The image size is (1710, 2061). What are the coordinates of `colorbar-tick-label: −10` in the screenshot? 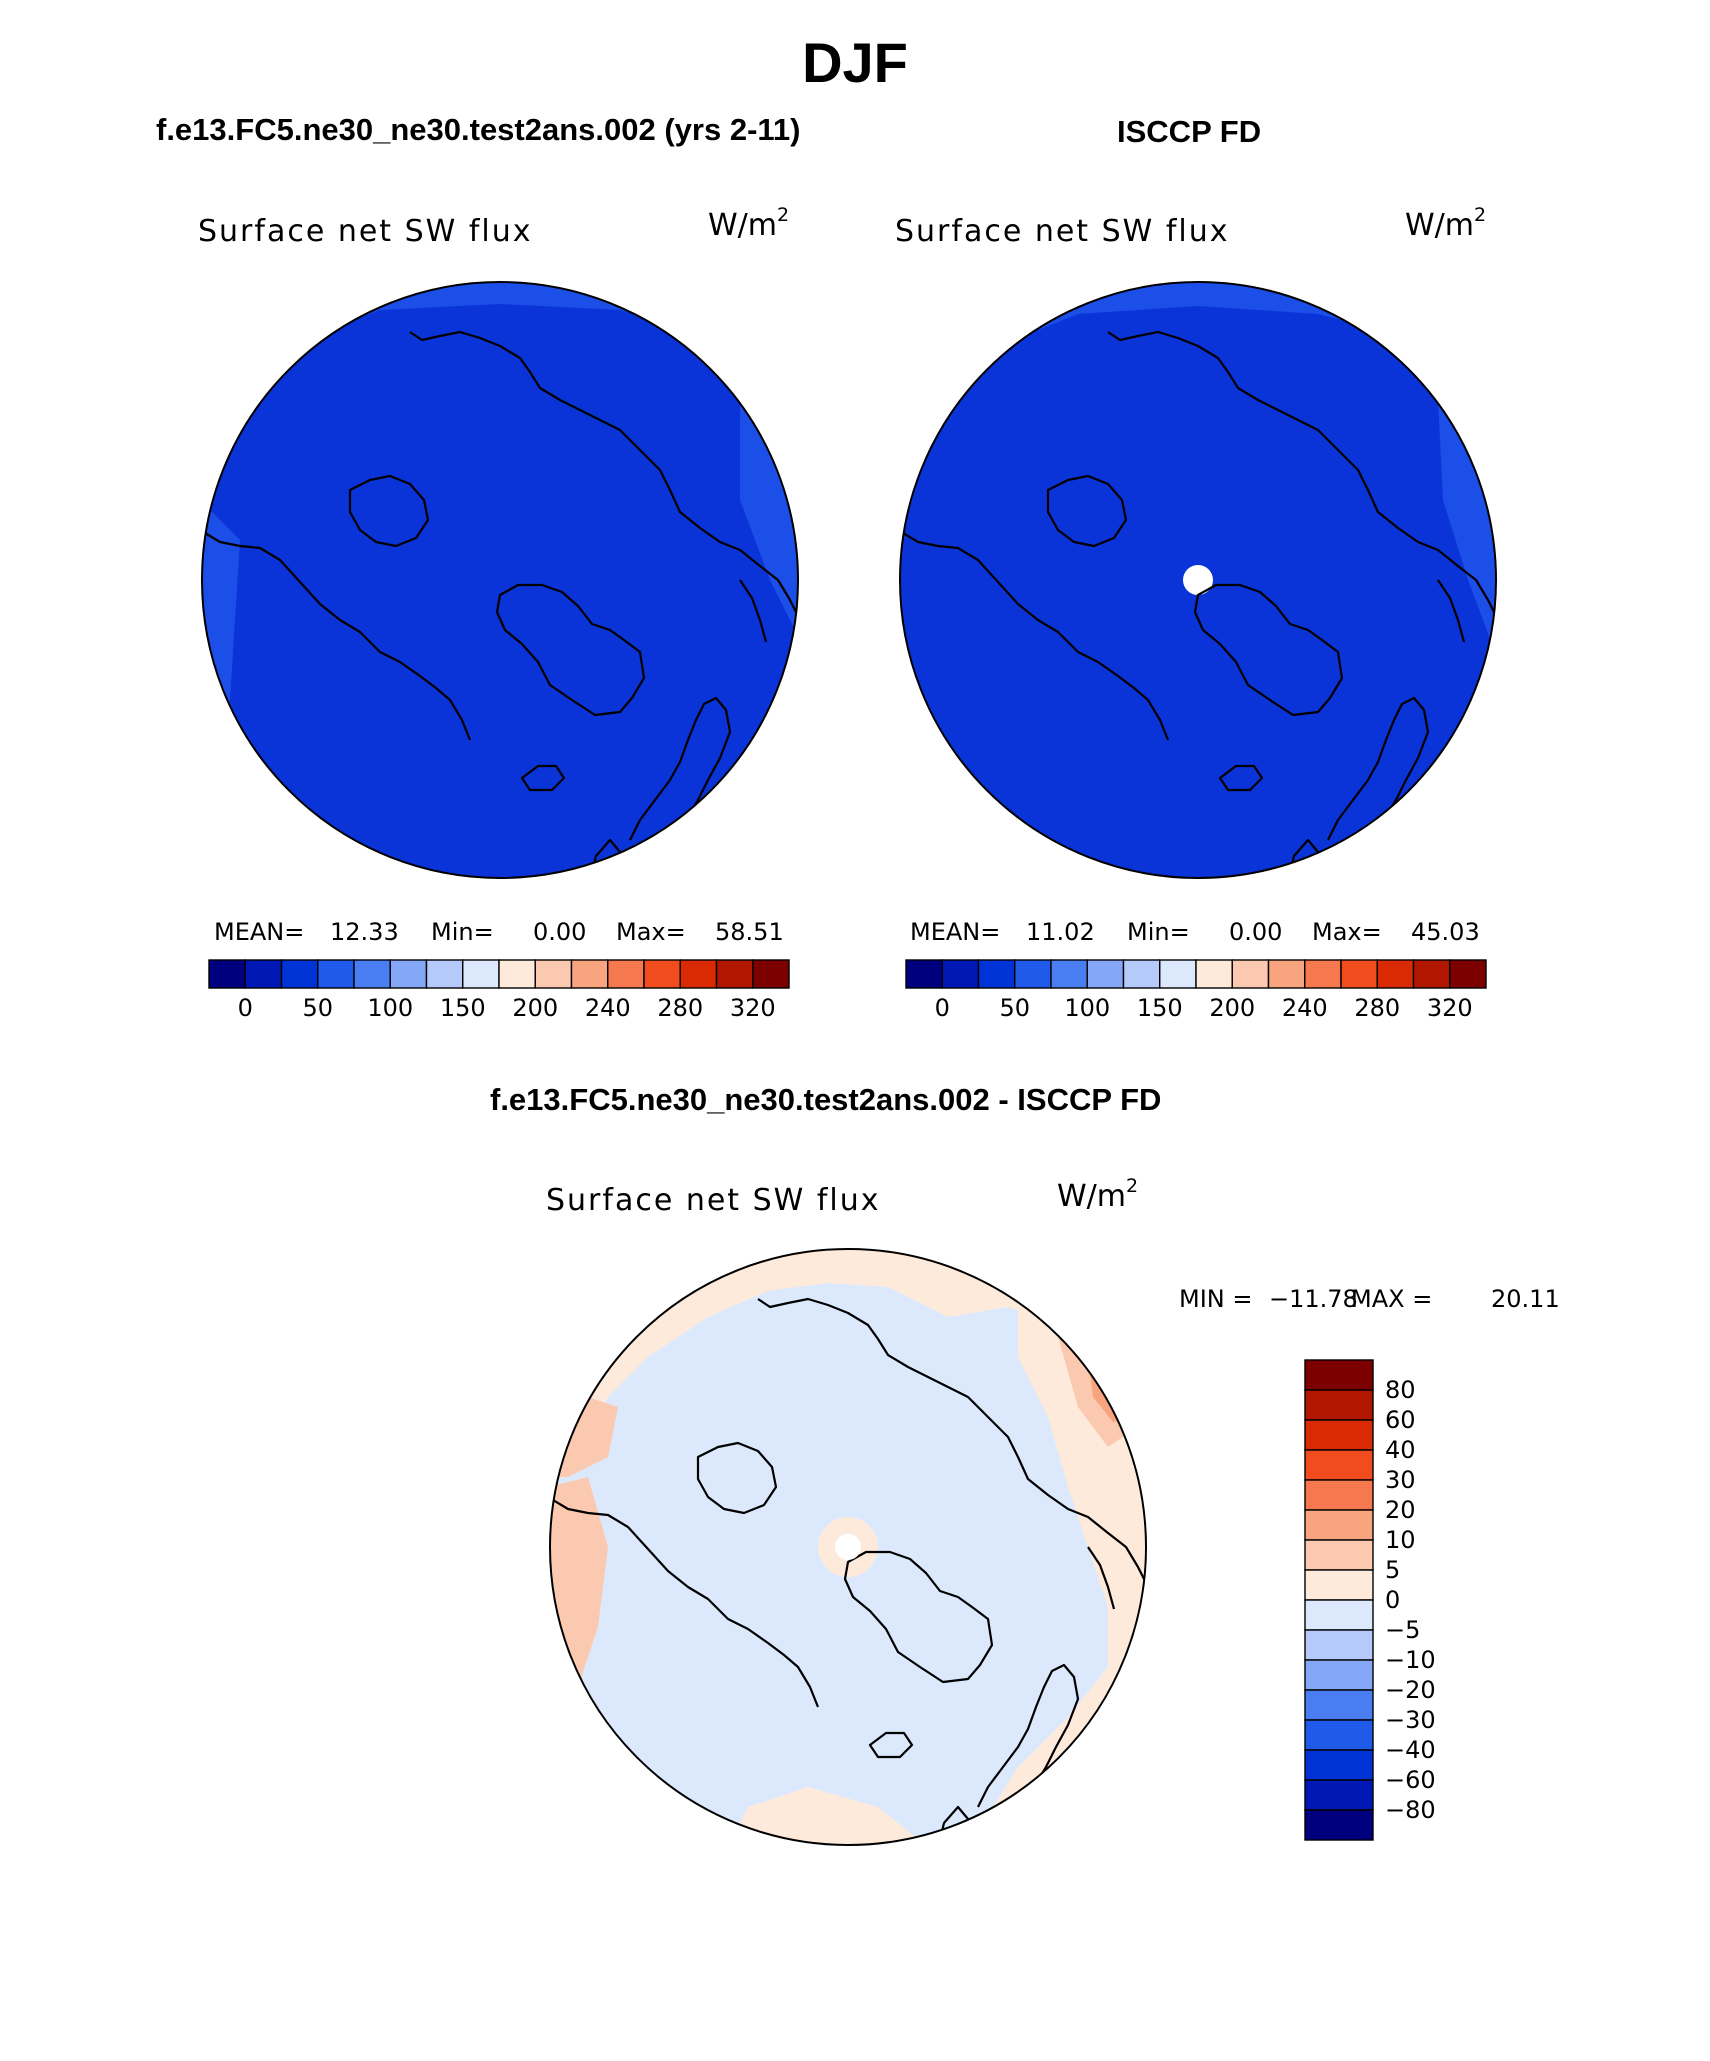 It's located at (1410, 1660).